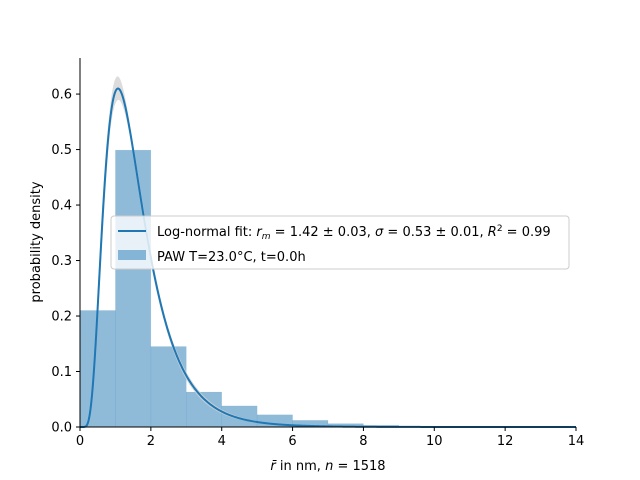  What do you see at coordinates (61, 150) in the screenshot?
I see `y-tick-label: 0.5` at bounding box center [61, 150].